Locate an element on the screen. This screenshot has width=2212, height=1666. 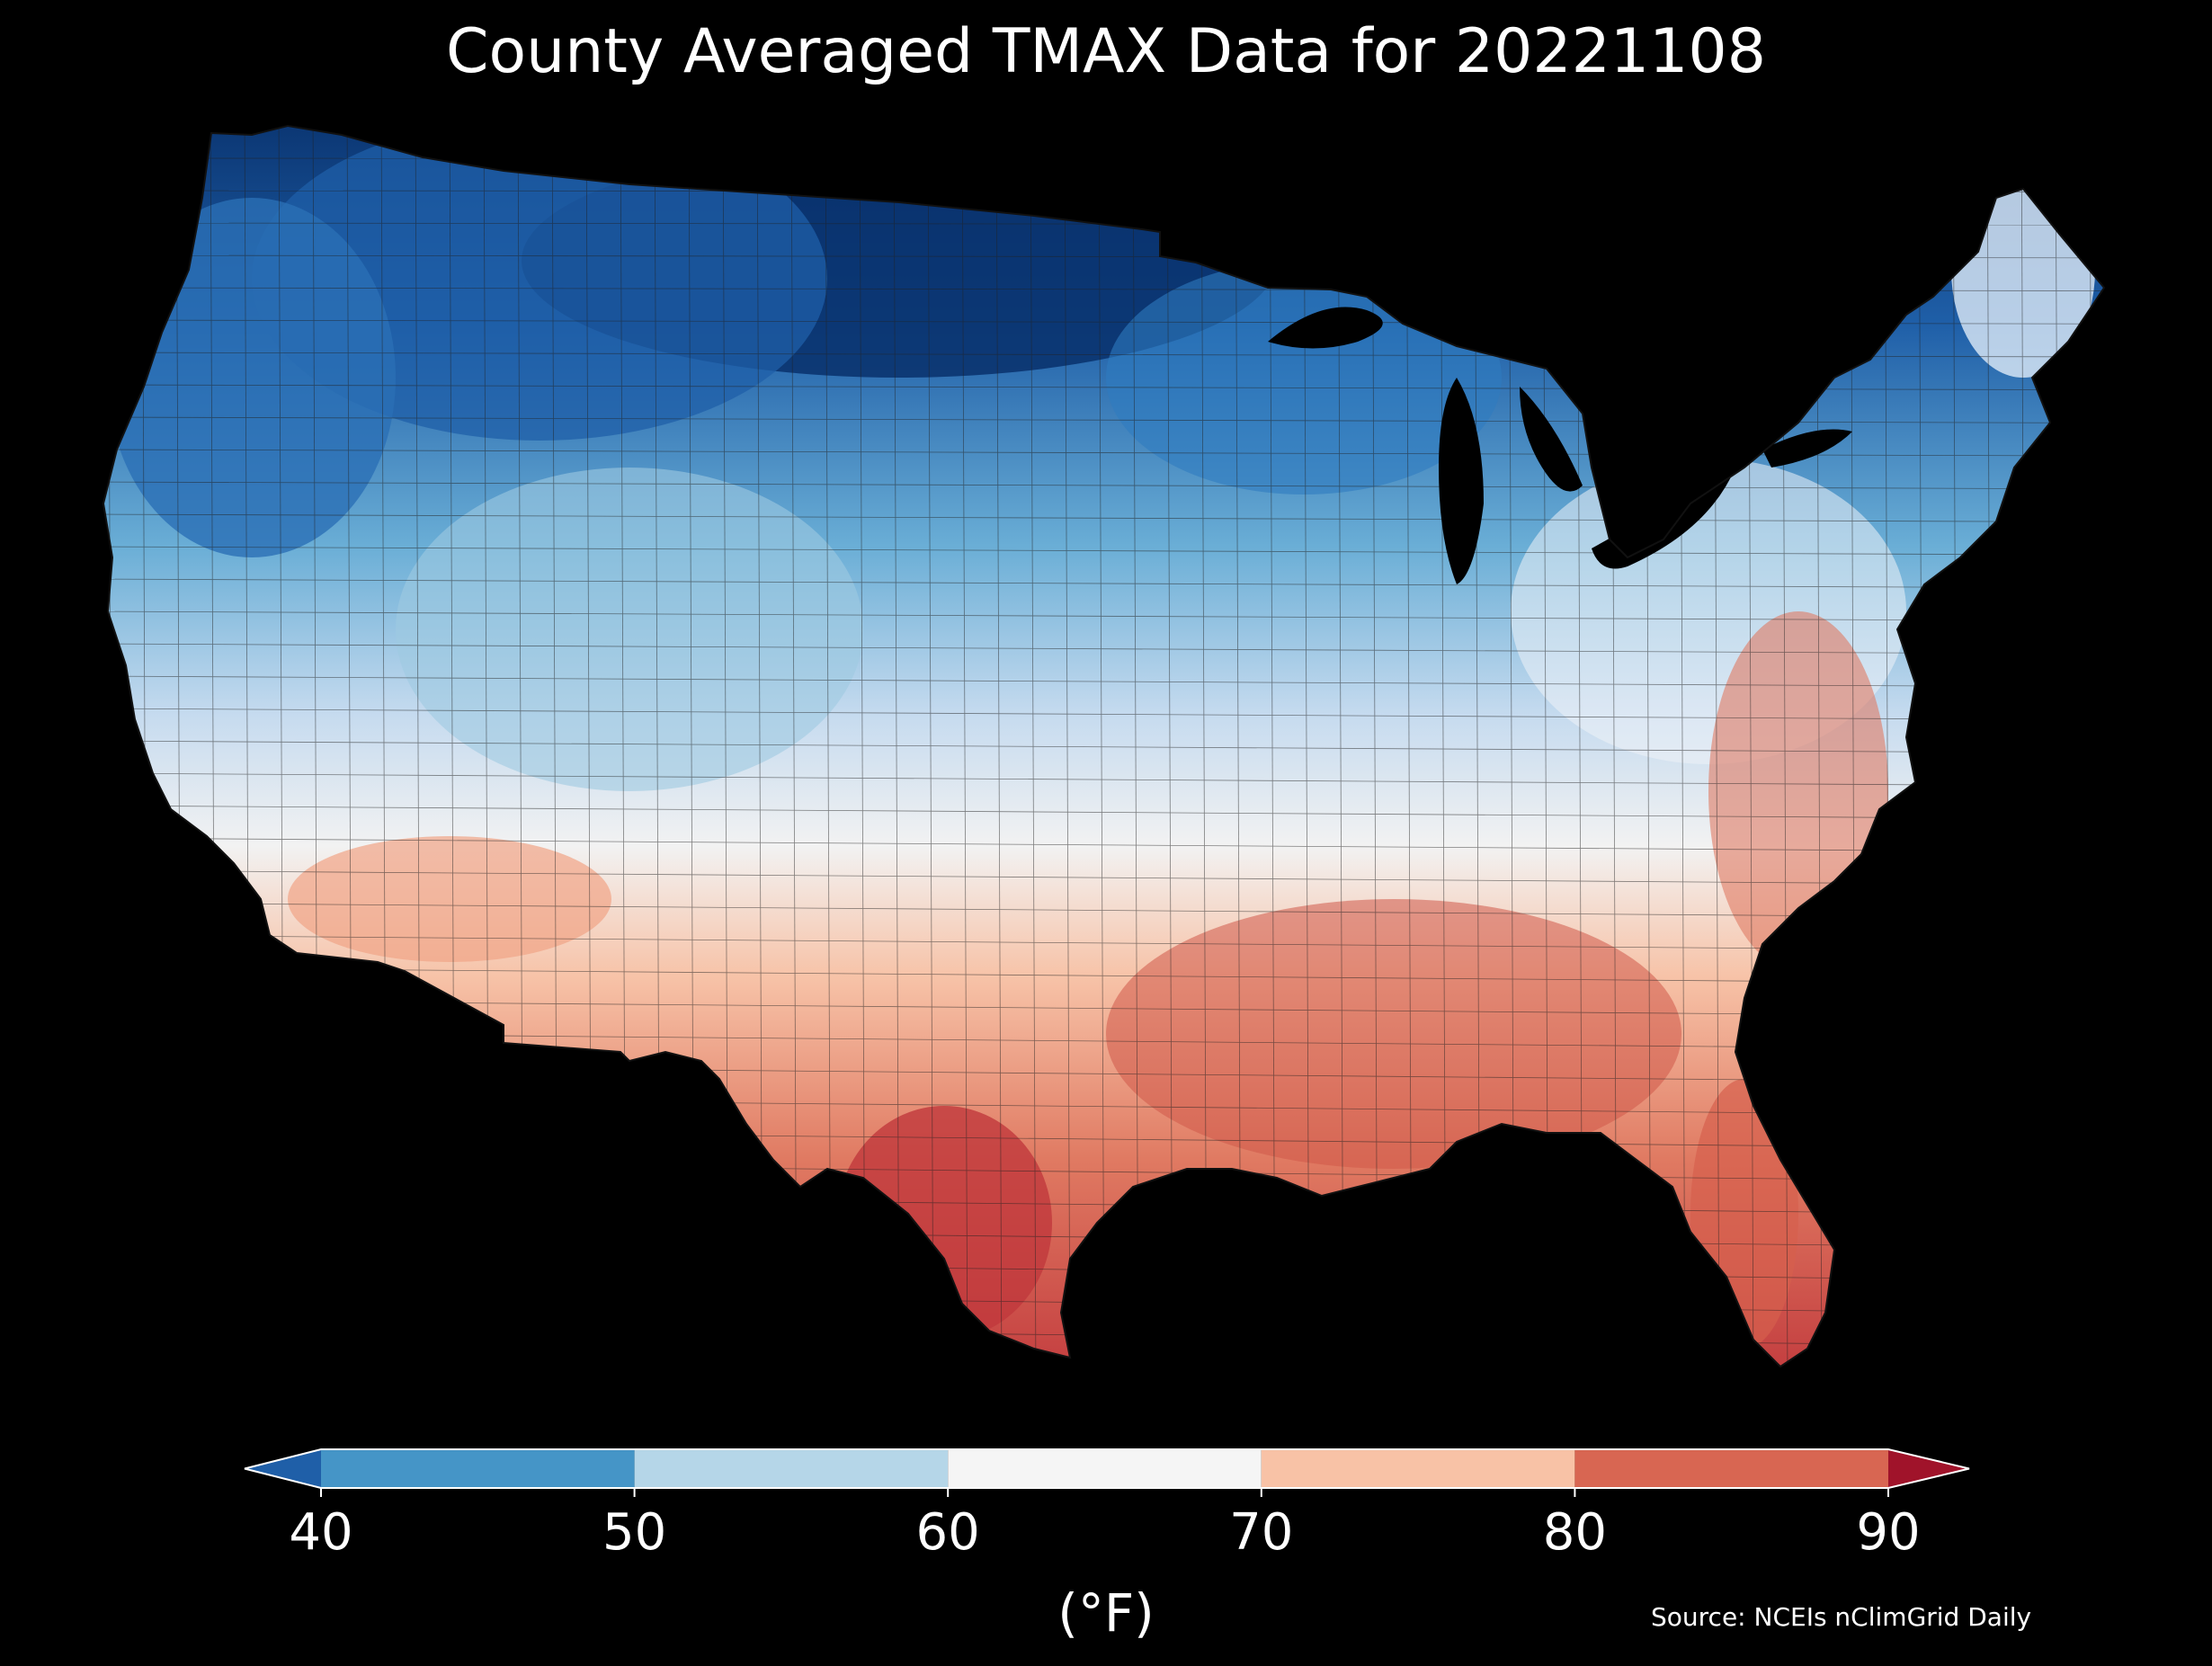
great-lakes is located at coordinates (1560, 445).